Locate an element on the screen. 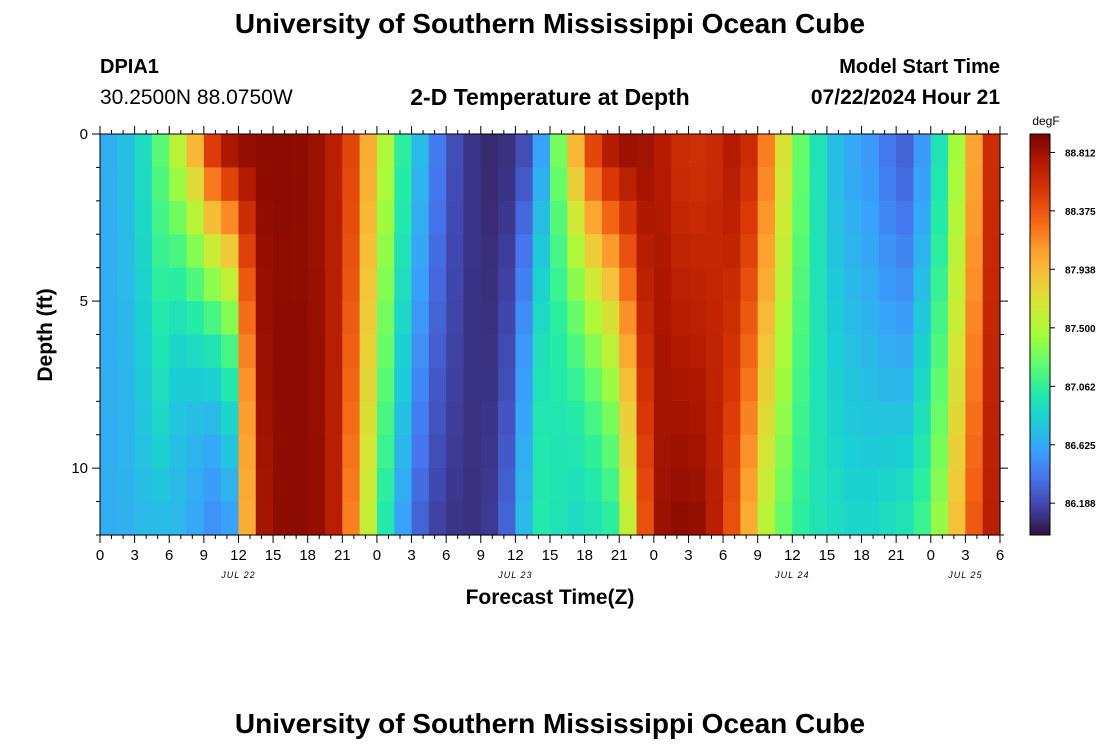  x-tick-label: 9 is located at coordinates (758, 555).